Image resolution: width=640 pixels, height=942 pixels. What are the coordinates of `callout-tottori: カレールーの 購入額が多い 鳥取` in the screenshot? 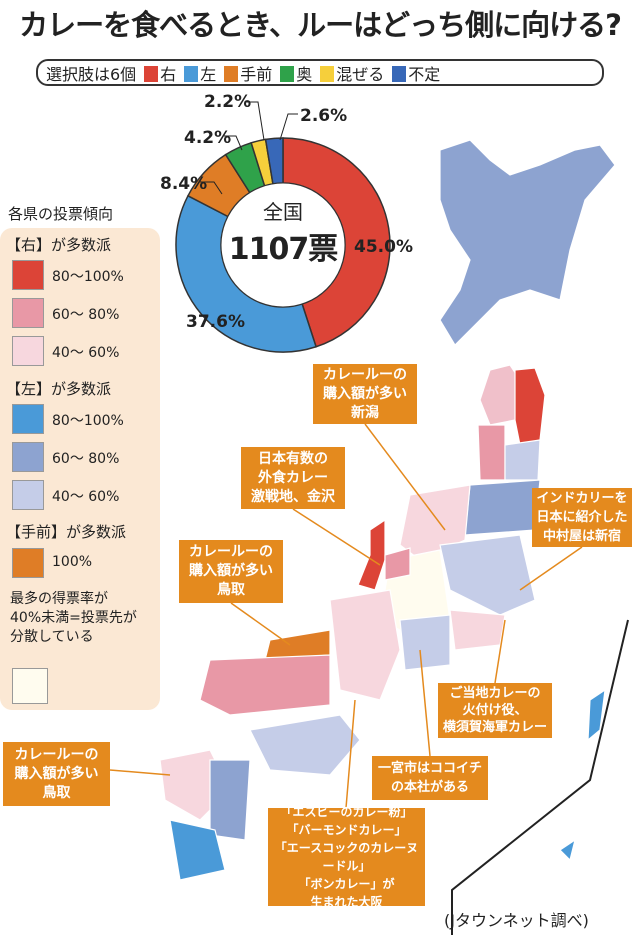 It's located at (231, 571).